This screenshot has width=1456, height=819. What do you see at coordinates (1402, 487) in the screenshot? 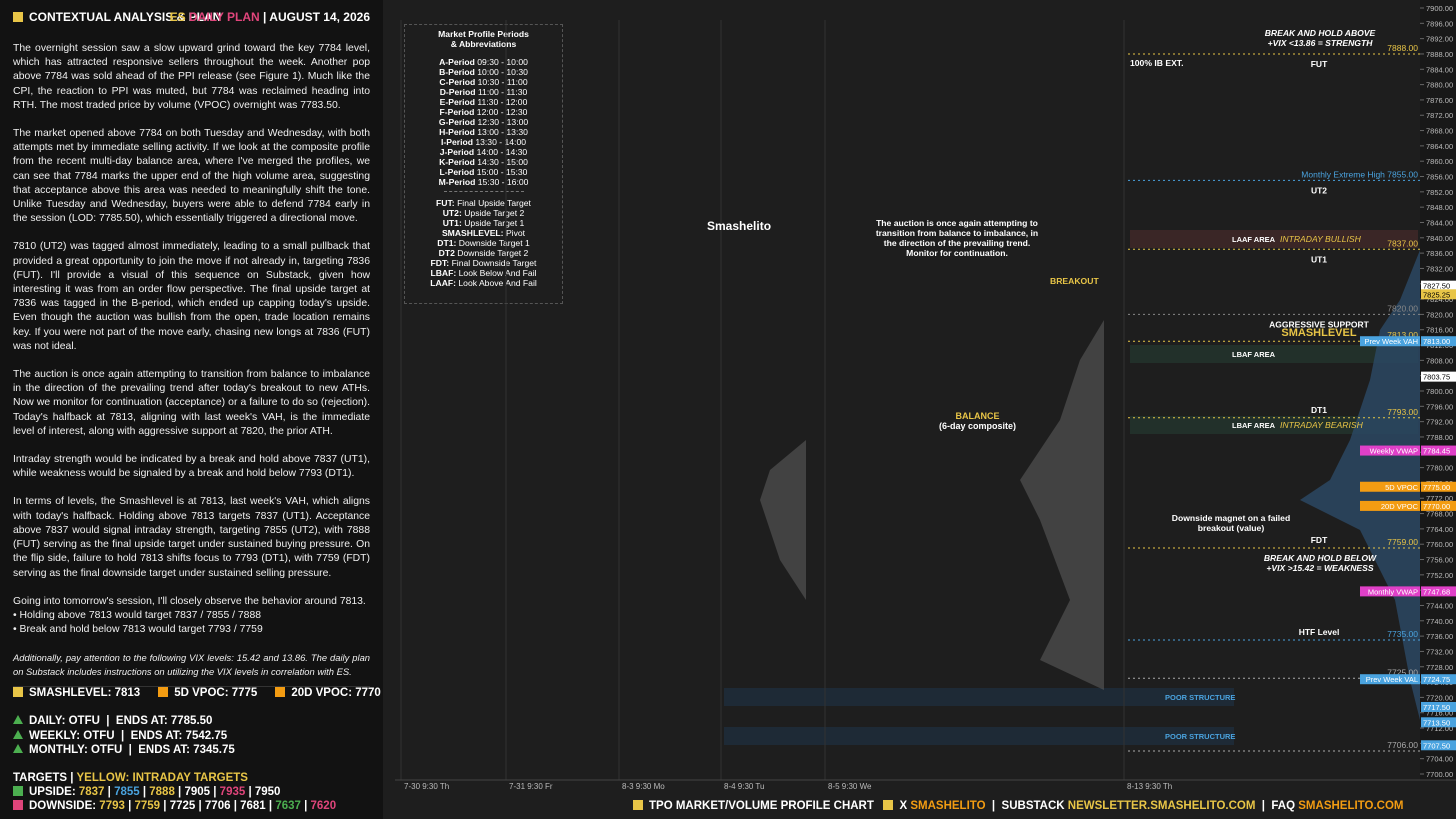
I see `axis-tag-name: 5D VPOC` at bounding box center [1402, 487].